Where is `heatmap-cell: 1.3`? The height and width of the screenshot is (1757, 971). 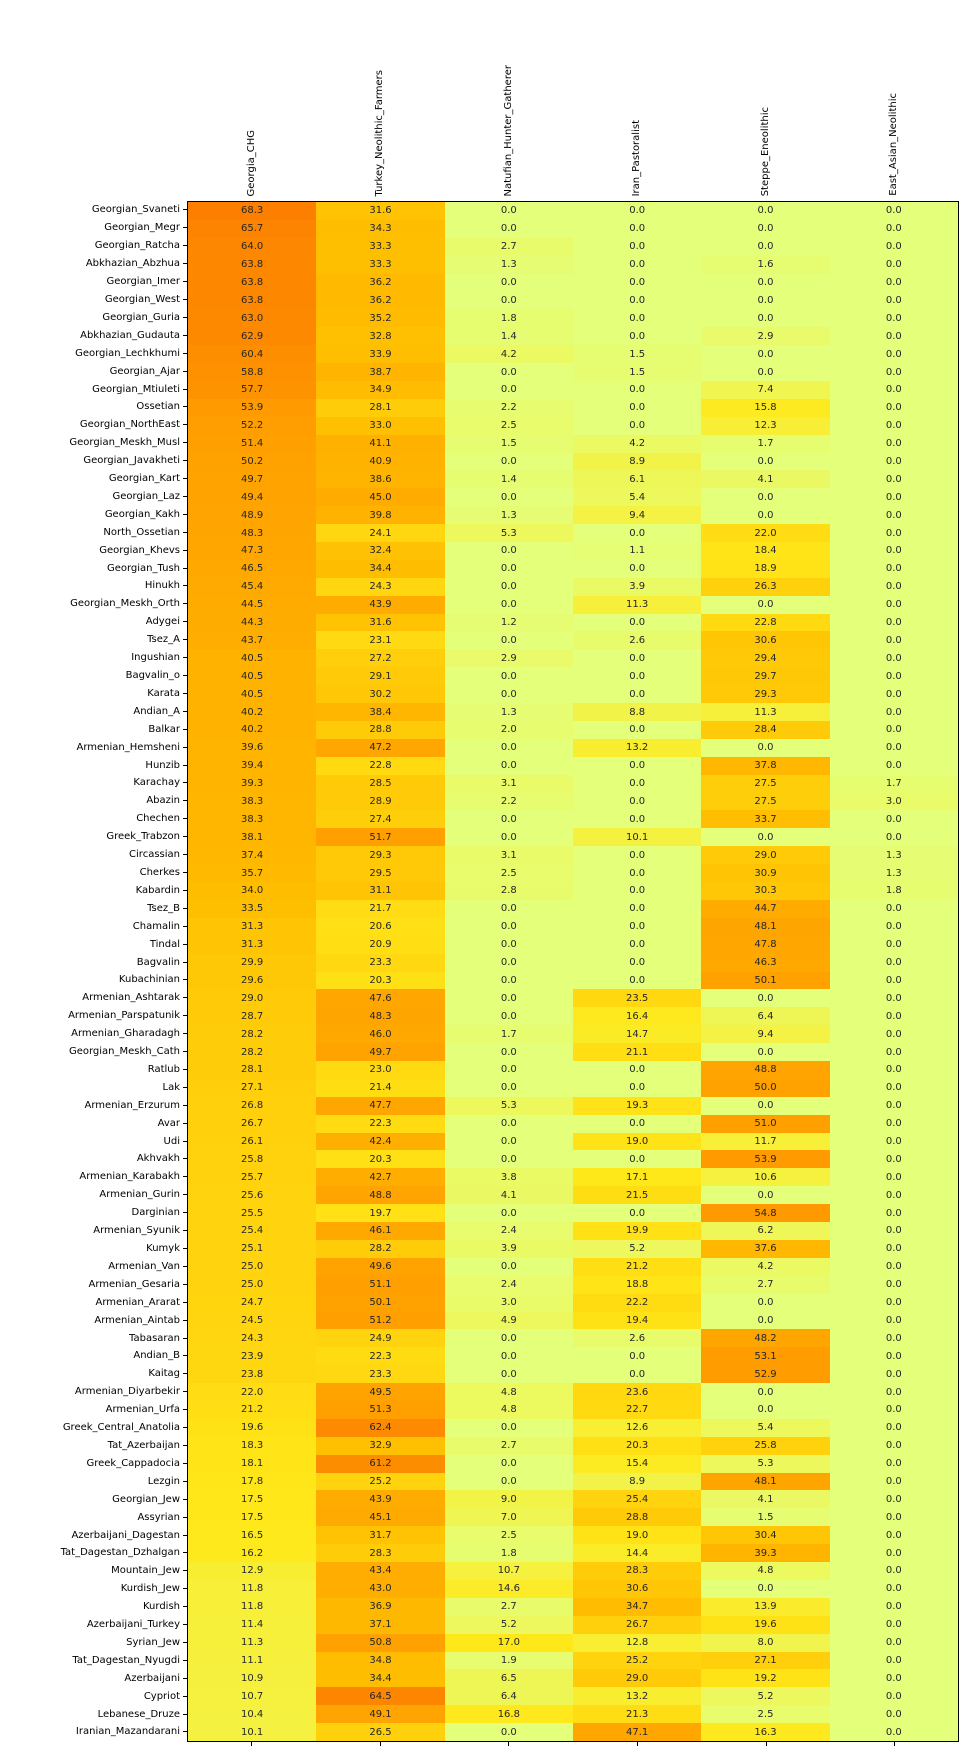
heatmap-cell: 1.3 is located at coordinates (893, 873).